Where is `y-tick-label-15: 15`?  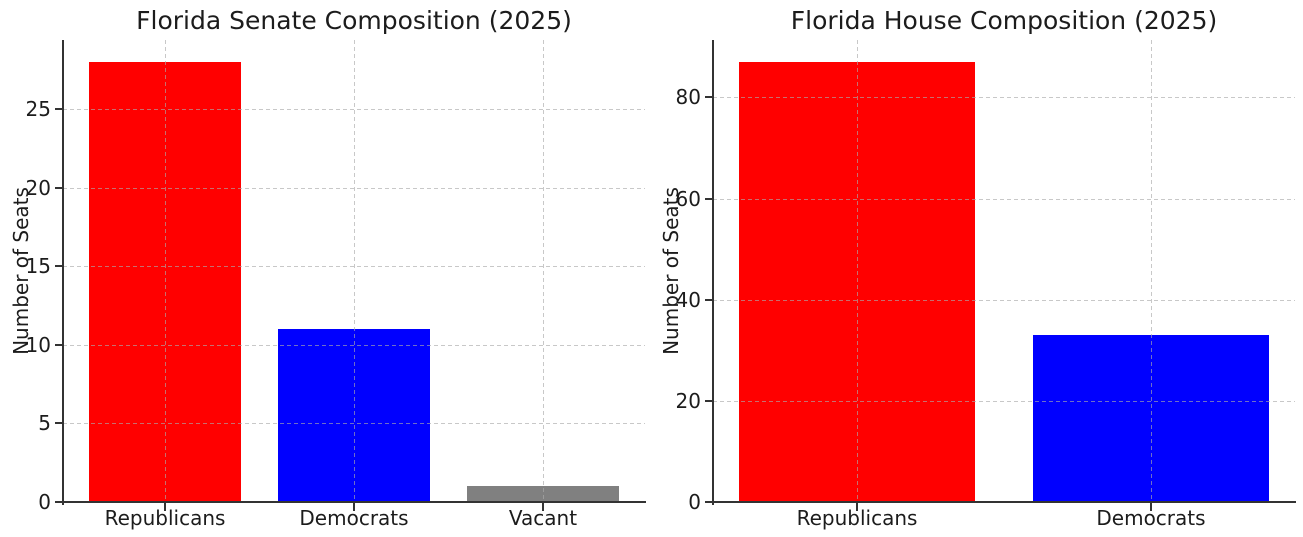
y-tick-label-15: 15 is located at coordinates (38, 266).